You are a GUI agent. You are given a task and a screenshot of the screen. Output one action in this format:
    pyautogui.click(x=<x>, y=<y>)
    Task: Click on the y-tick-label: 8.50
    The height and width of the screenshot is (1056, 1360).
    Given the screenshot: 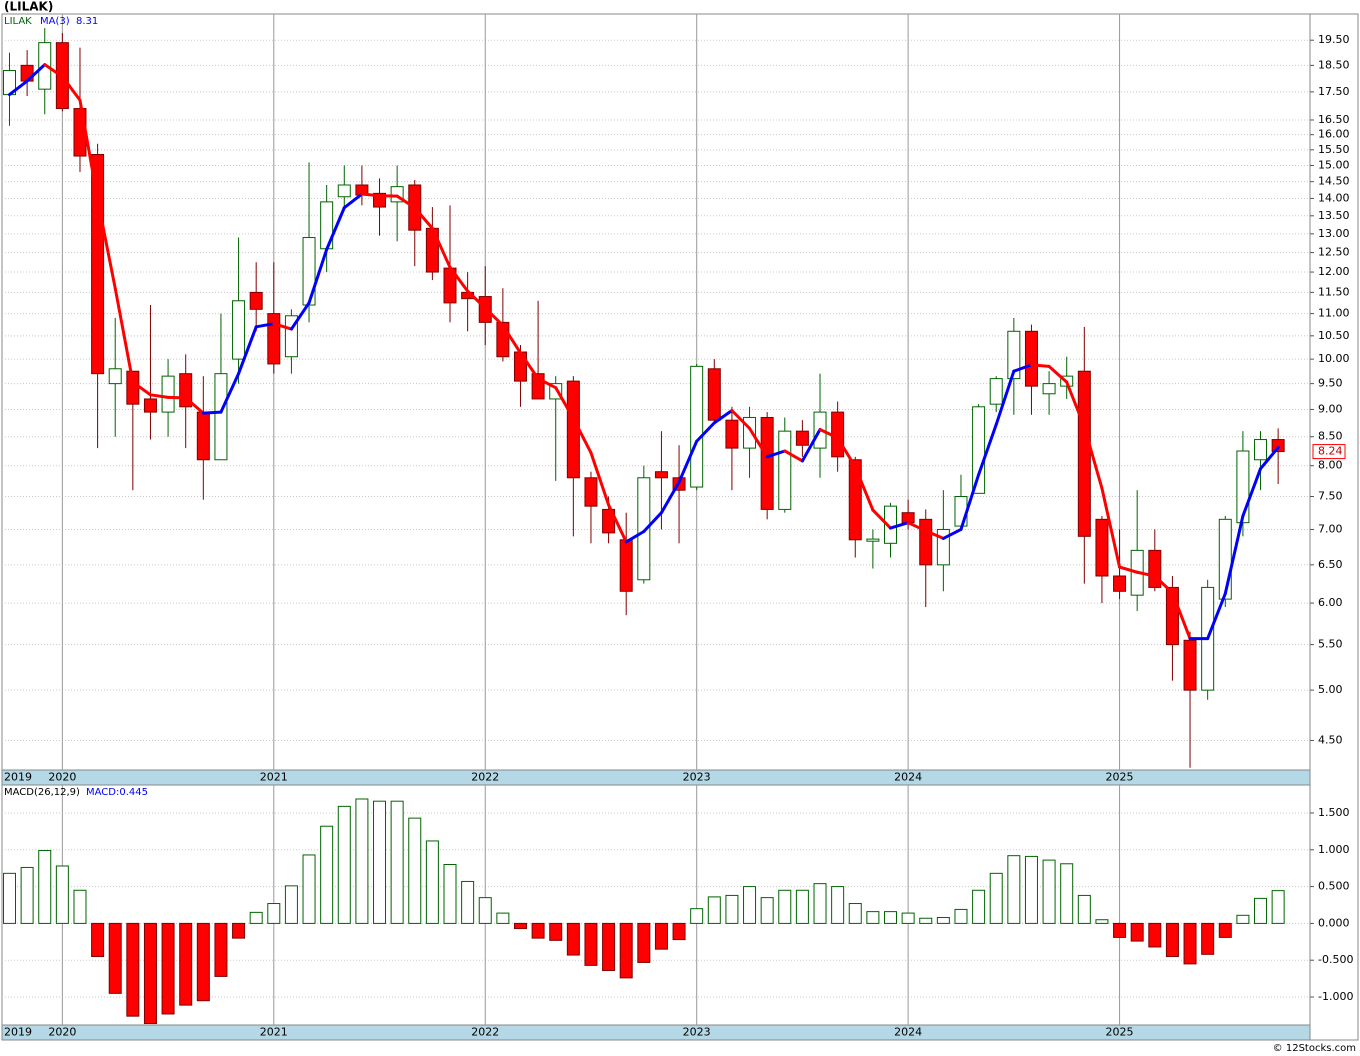 What is the action you would take?
    pyautogui.click(x=1330, y=436)
    